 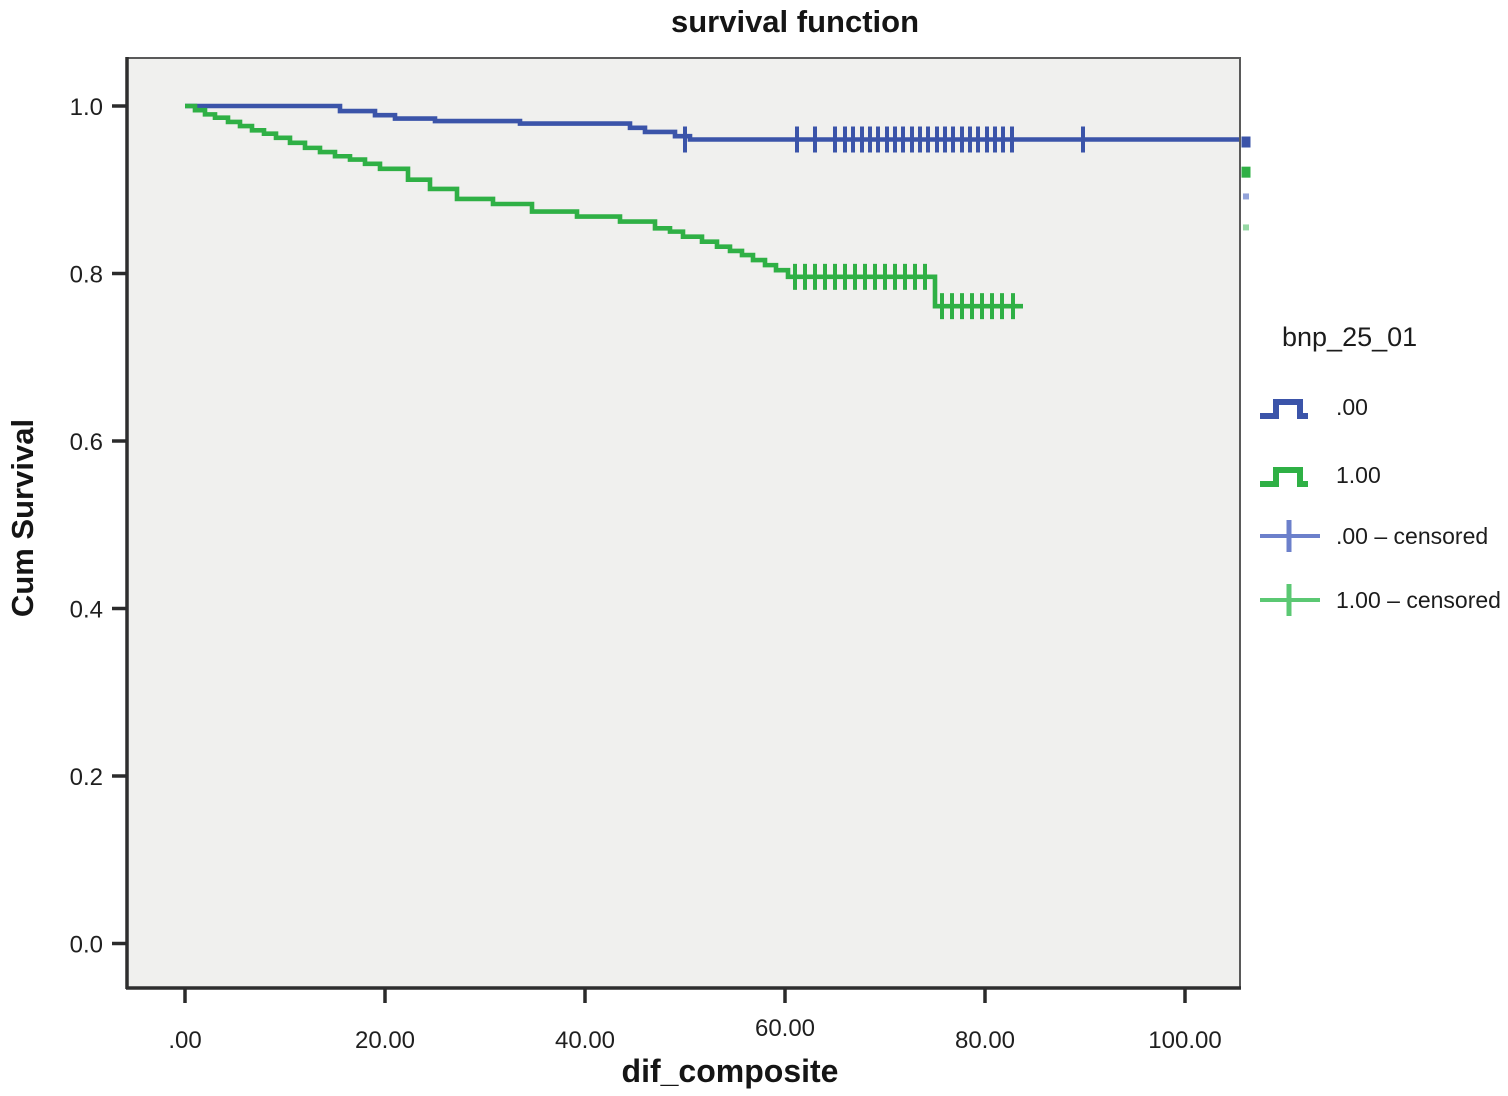 I want to click on legend-item-label: .00, so click(x=1352, y=407).